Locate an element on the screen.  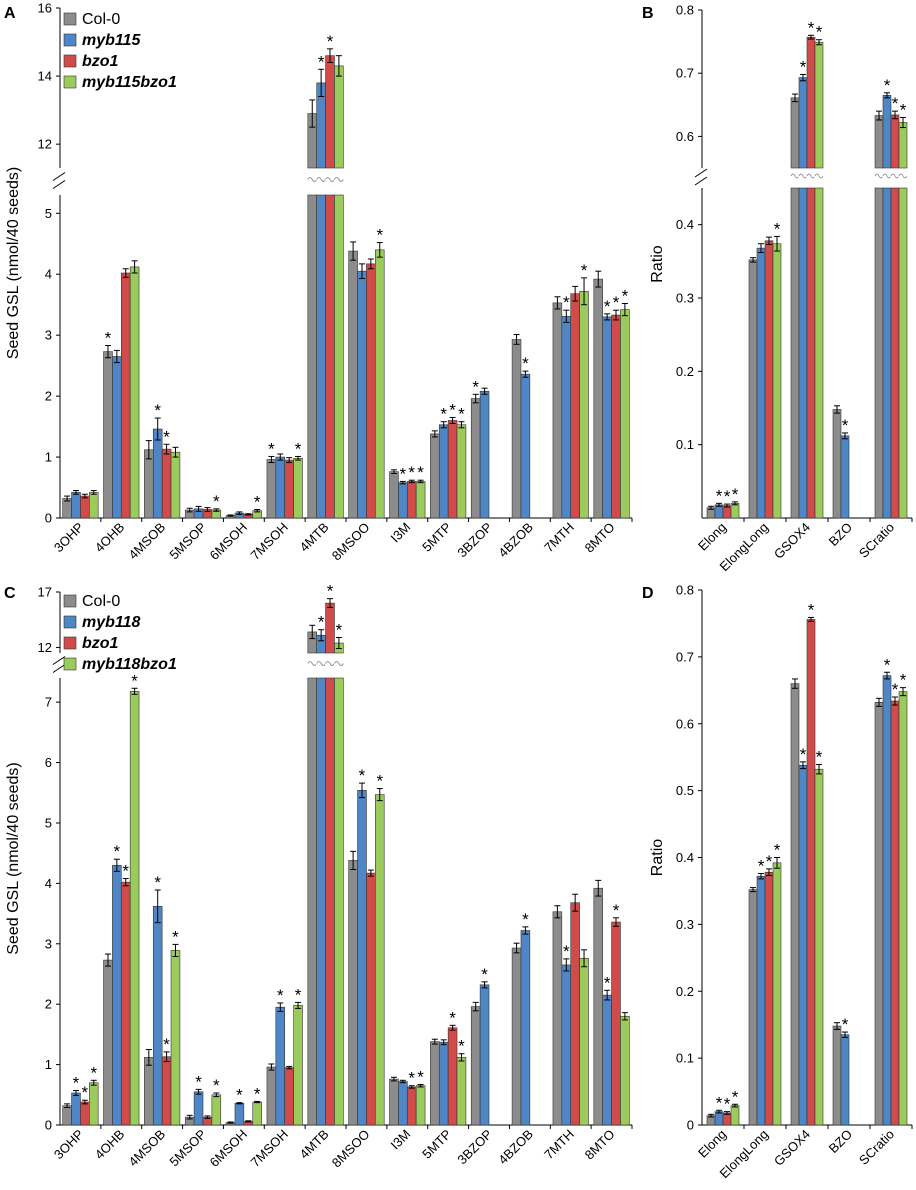
y-tick-label: 0.6 is located at coordinates (685, 136).